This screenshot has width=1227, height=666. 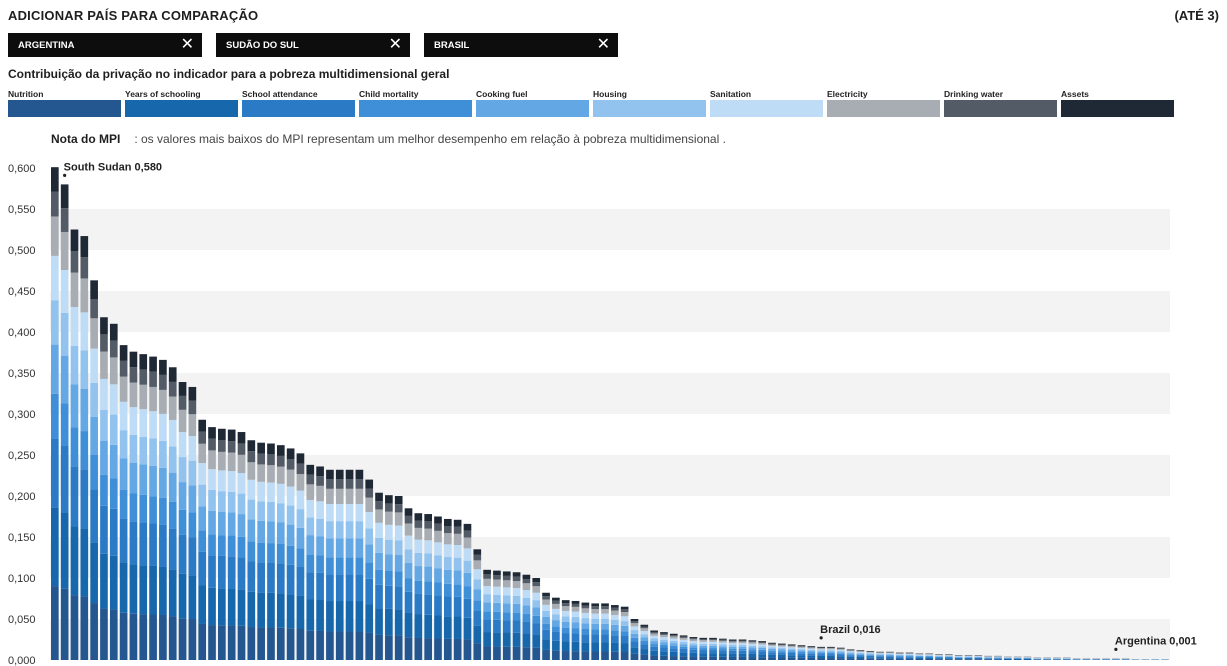 I want to click on legend-item: Drinking water, so click(x=1000, y=103).